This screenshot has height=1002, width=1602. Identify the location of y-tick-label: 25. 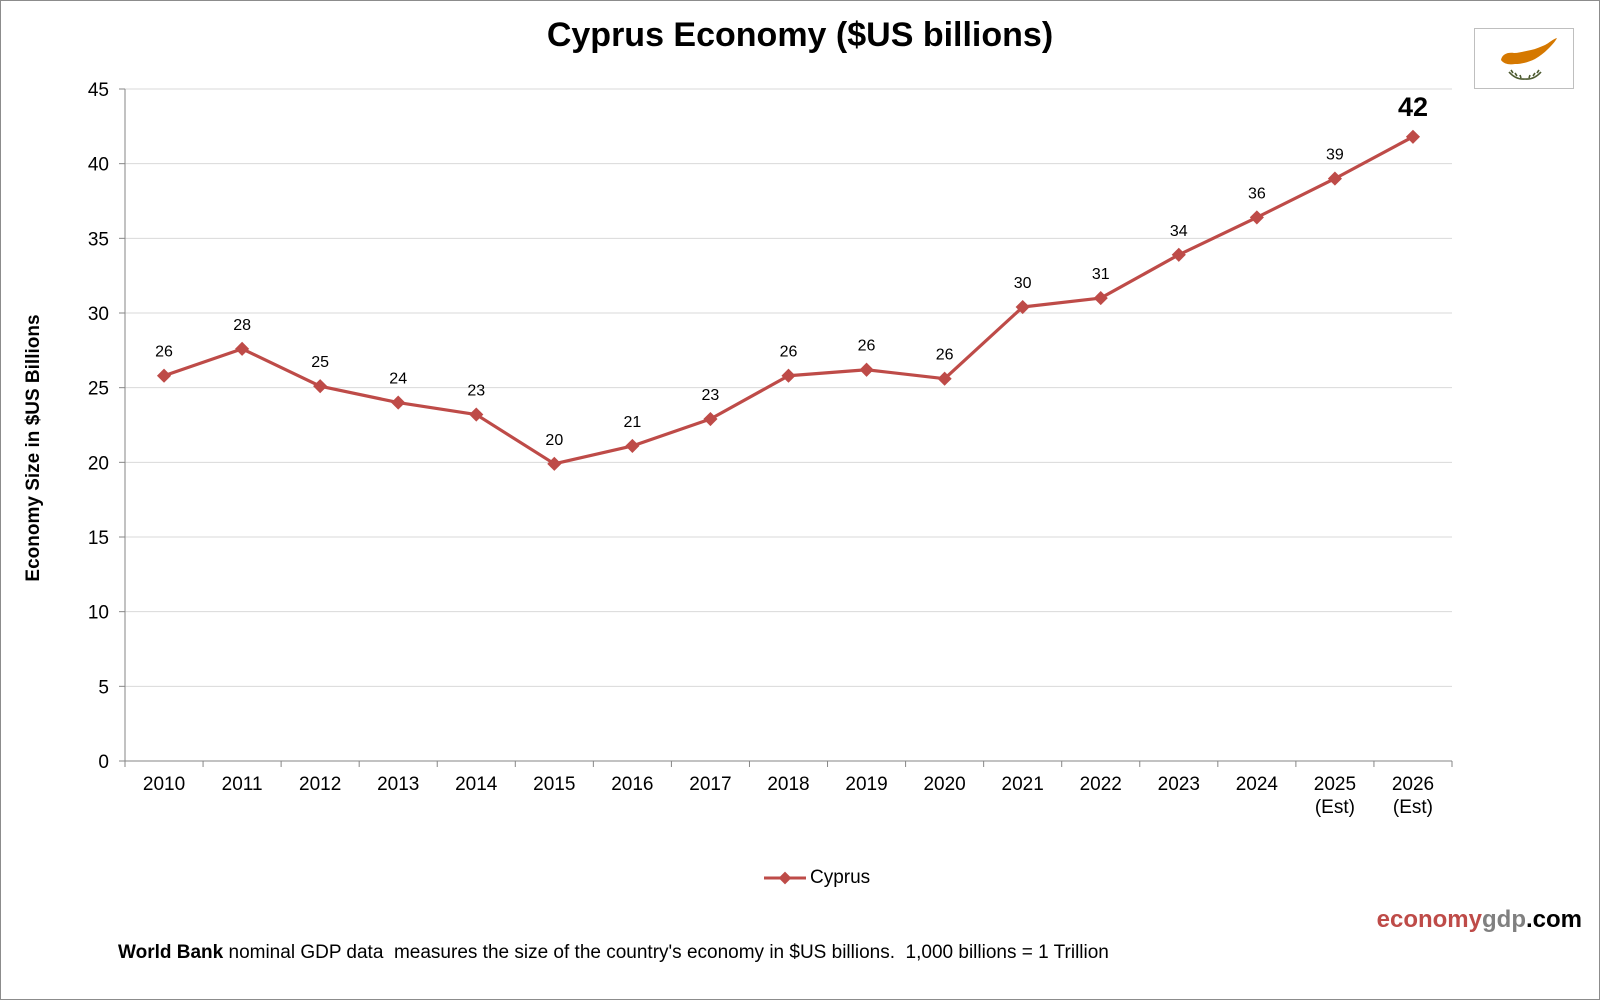
(98, 389).